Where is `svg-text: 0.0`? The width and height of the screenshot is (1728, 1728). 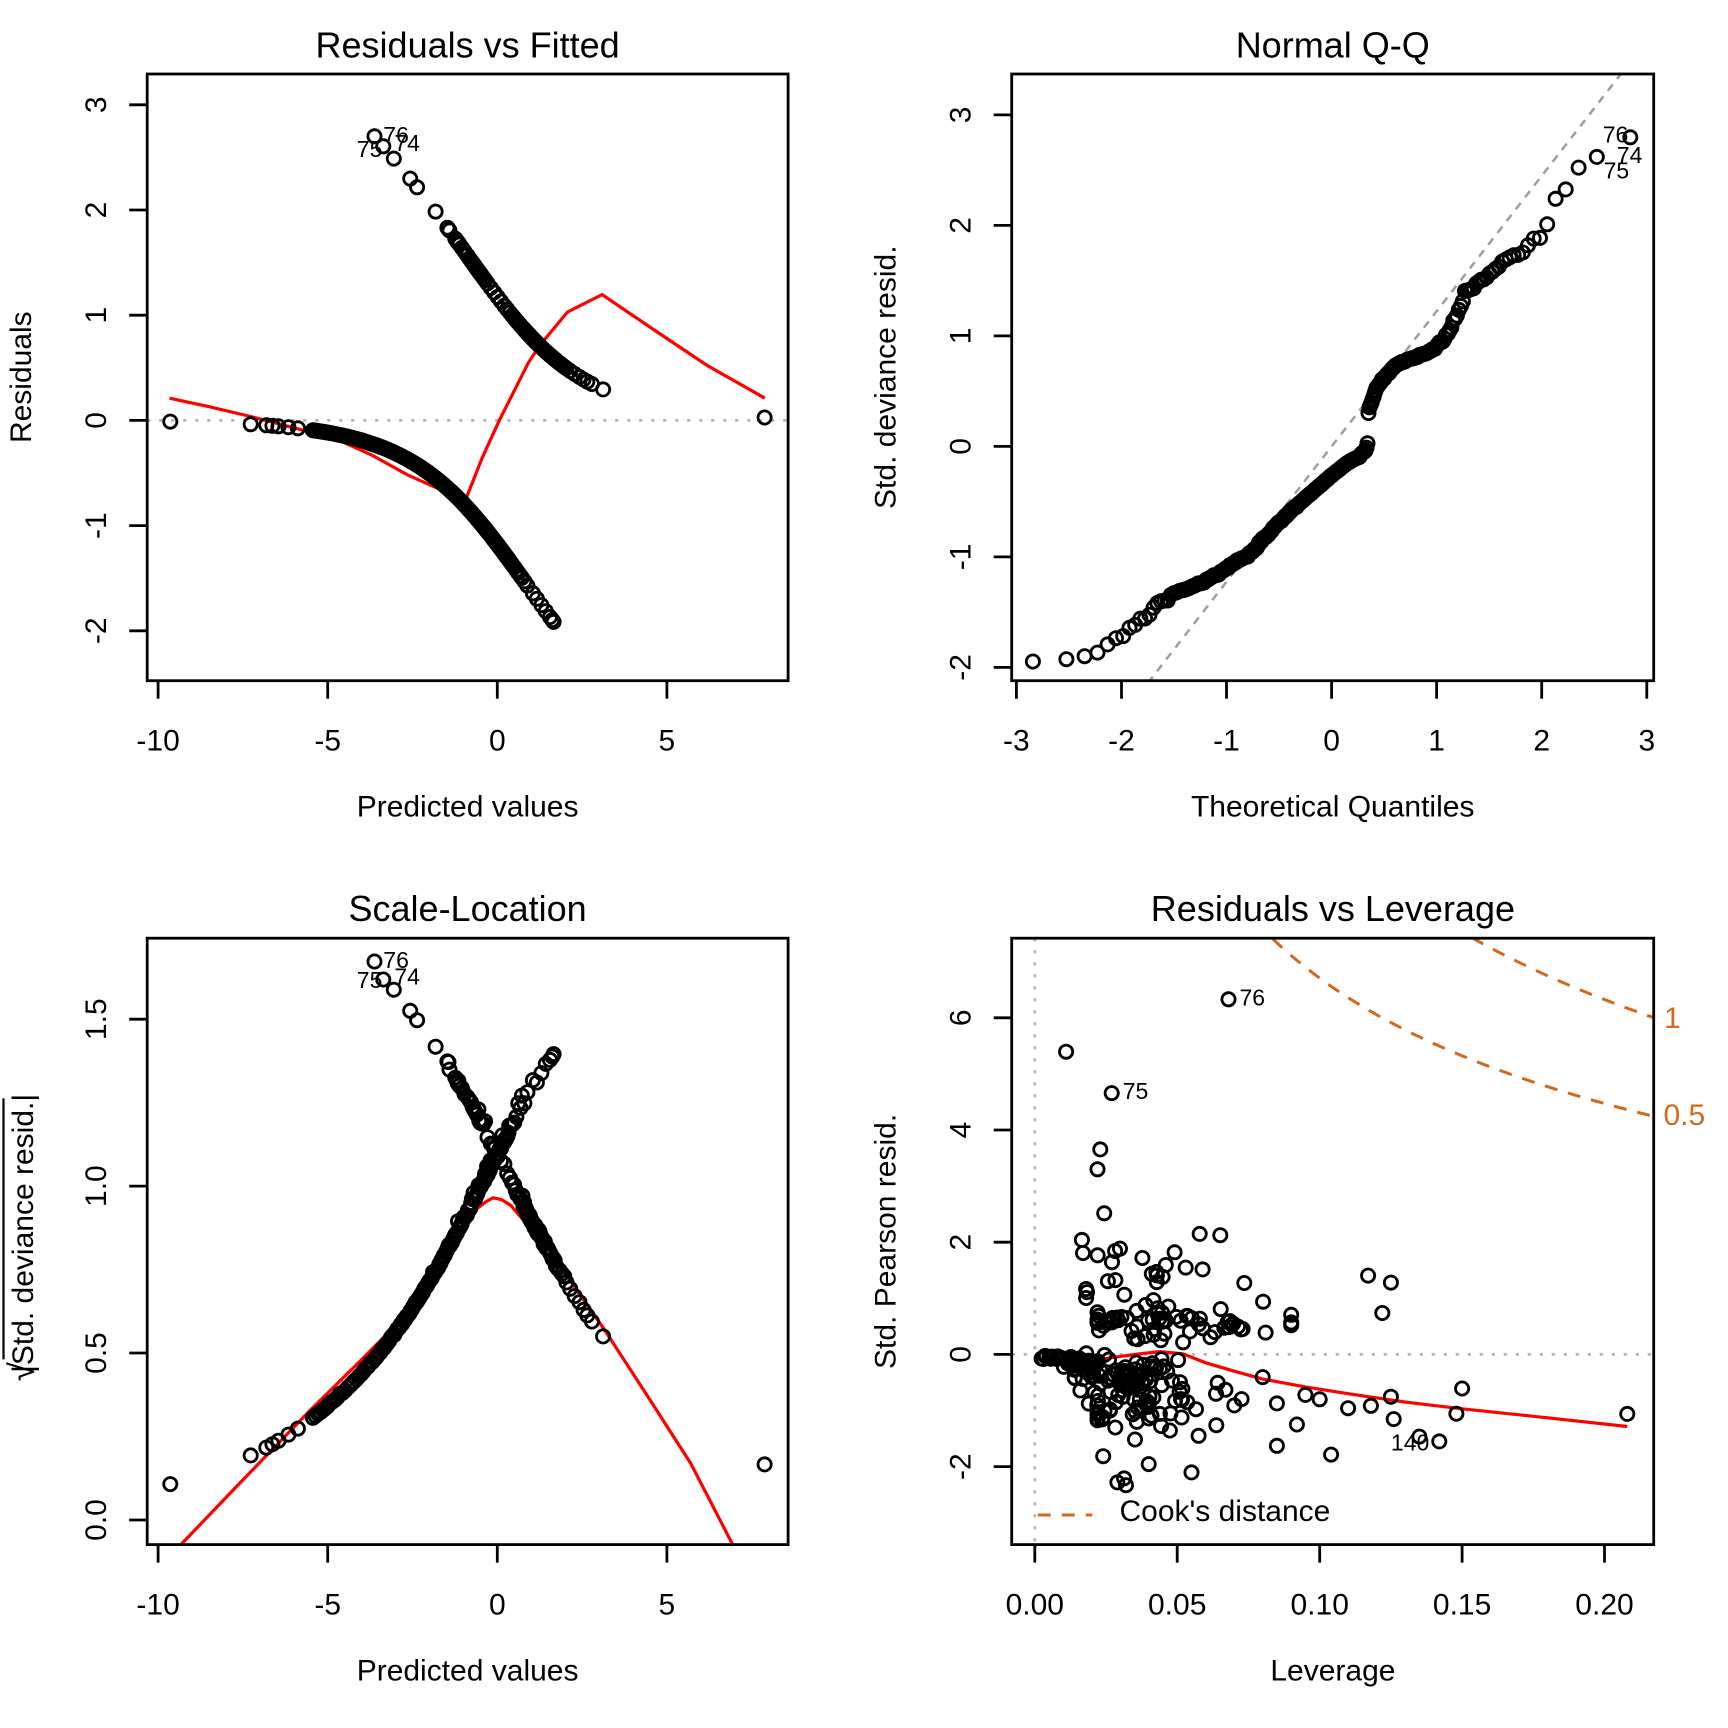
svg-text: 0.0 is located at coordinates (96, 1520).